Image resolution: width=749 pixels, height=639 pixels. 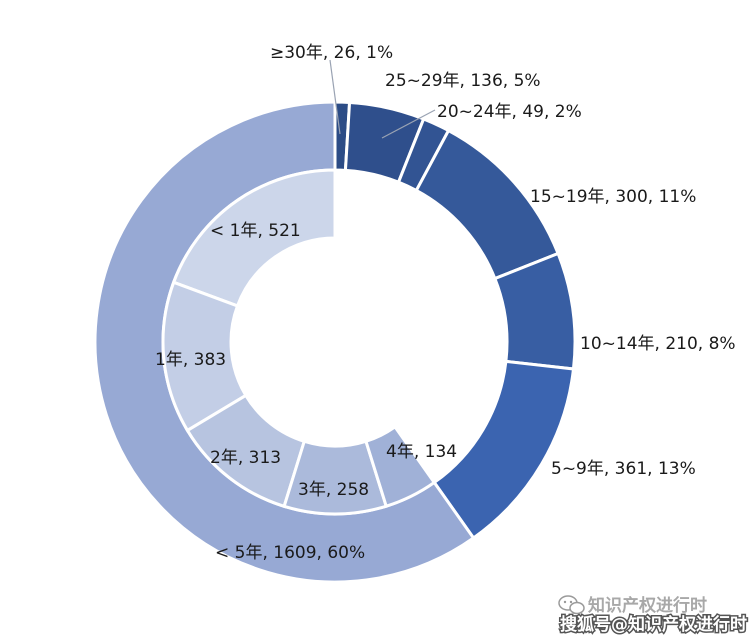 I want to click on watermark: 知识产权进行时 搜狐号@知识产权进行时, so click(x=653, y=616).